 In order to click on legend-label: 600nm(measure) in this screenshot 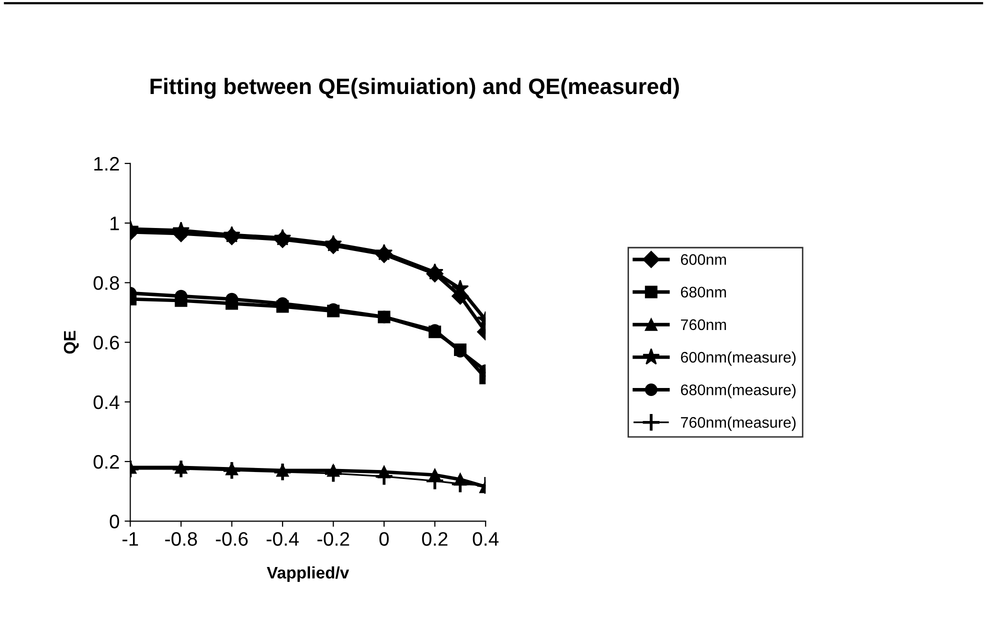, I will do `click(738, 358)`.